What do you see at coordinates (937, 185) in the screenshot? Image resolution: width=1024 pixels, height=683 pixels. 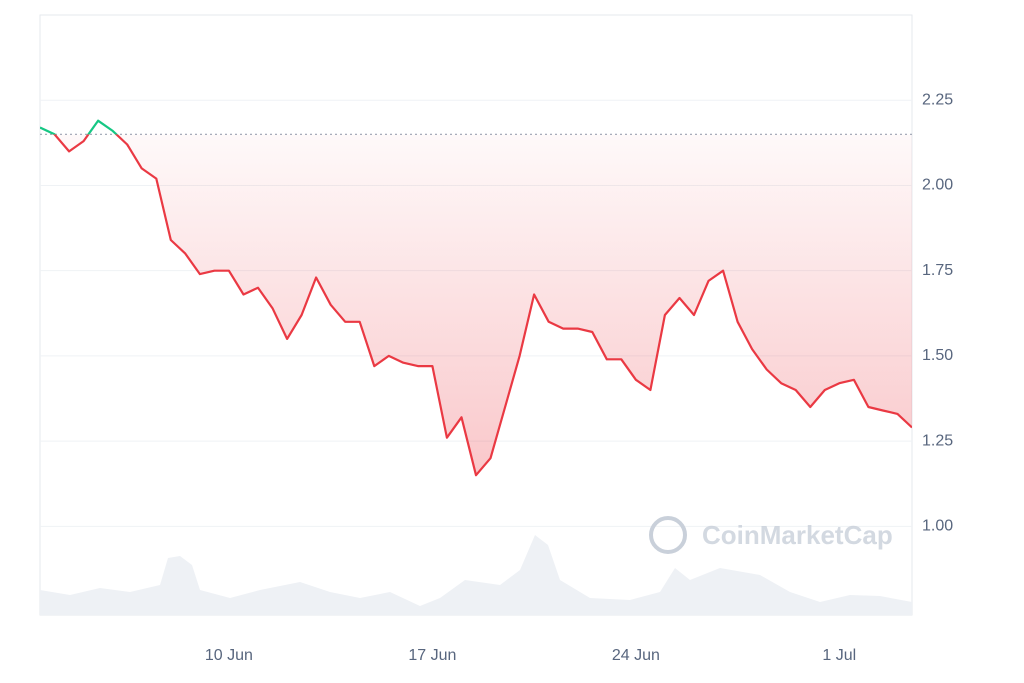 I see `y-tick-label: 2.00` at bounding box center [937, 185].